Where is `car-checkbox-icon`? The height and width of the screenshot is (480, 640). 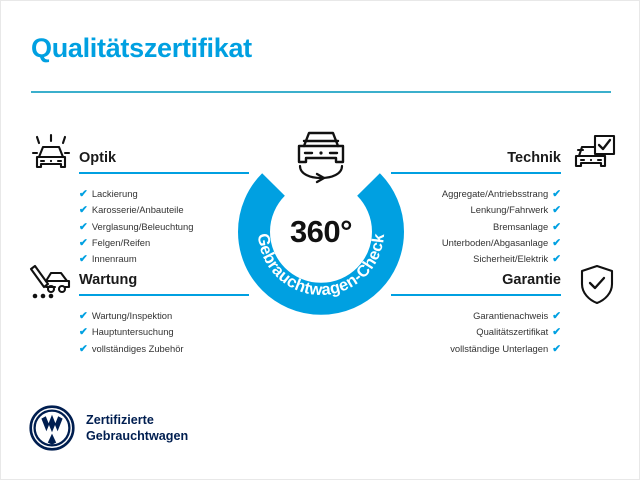 car-checkbox-icon is located at coordinates (593, 155).